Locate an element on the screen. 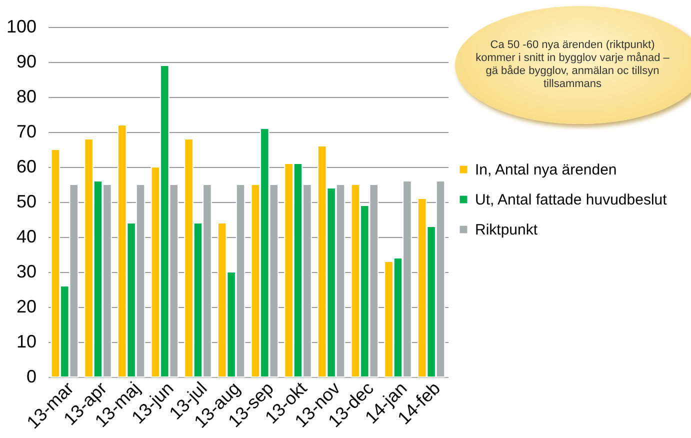 This screenshot has height=438, width=691. y-tick-label: 90 is located at coordinates (26, 62).